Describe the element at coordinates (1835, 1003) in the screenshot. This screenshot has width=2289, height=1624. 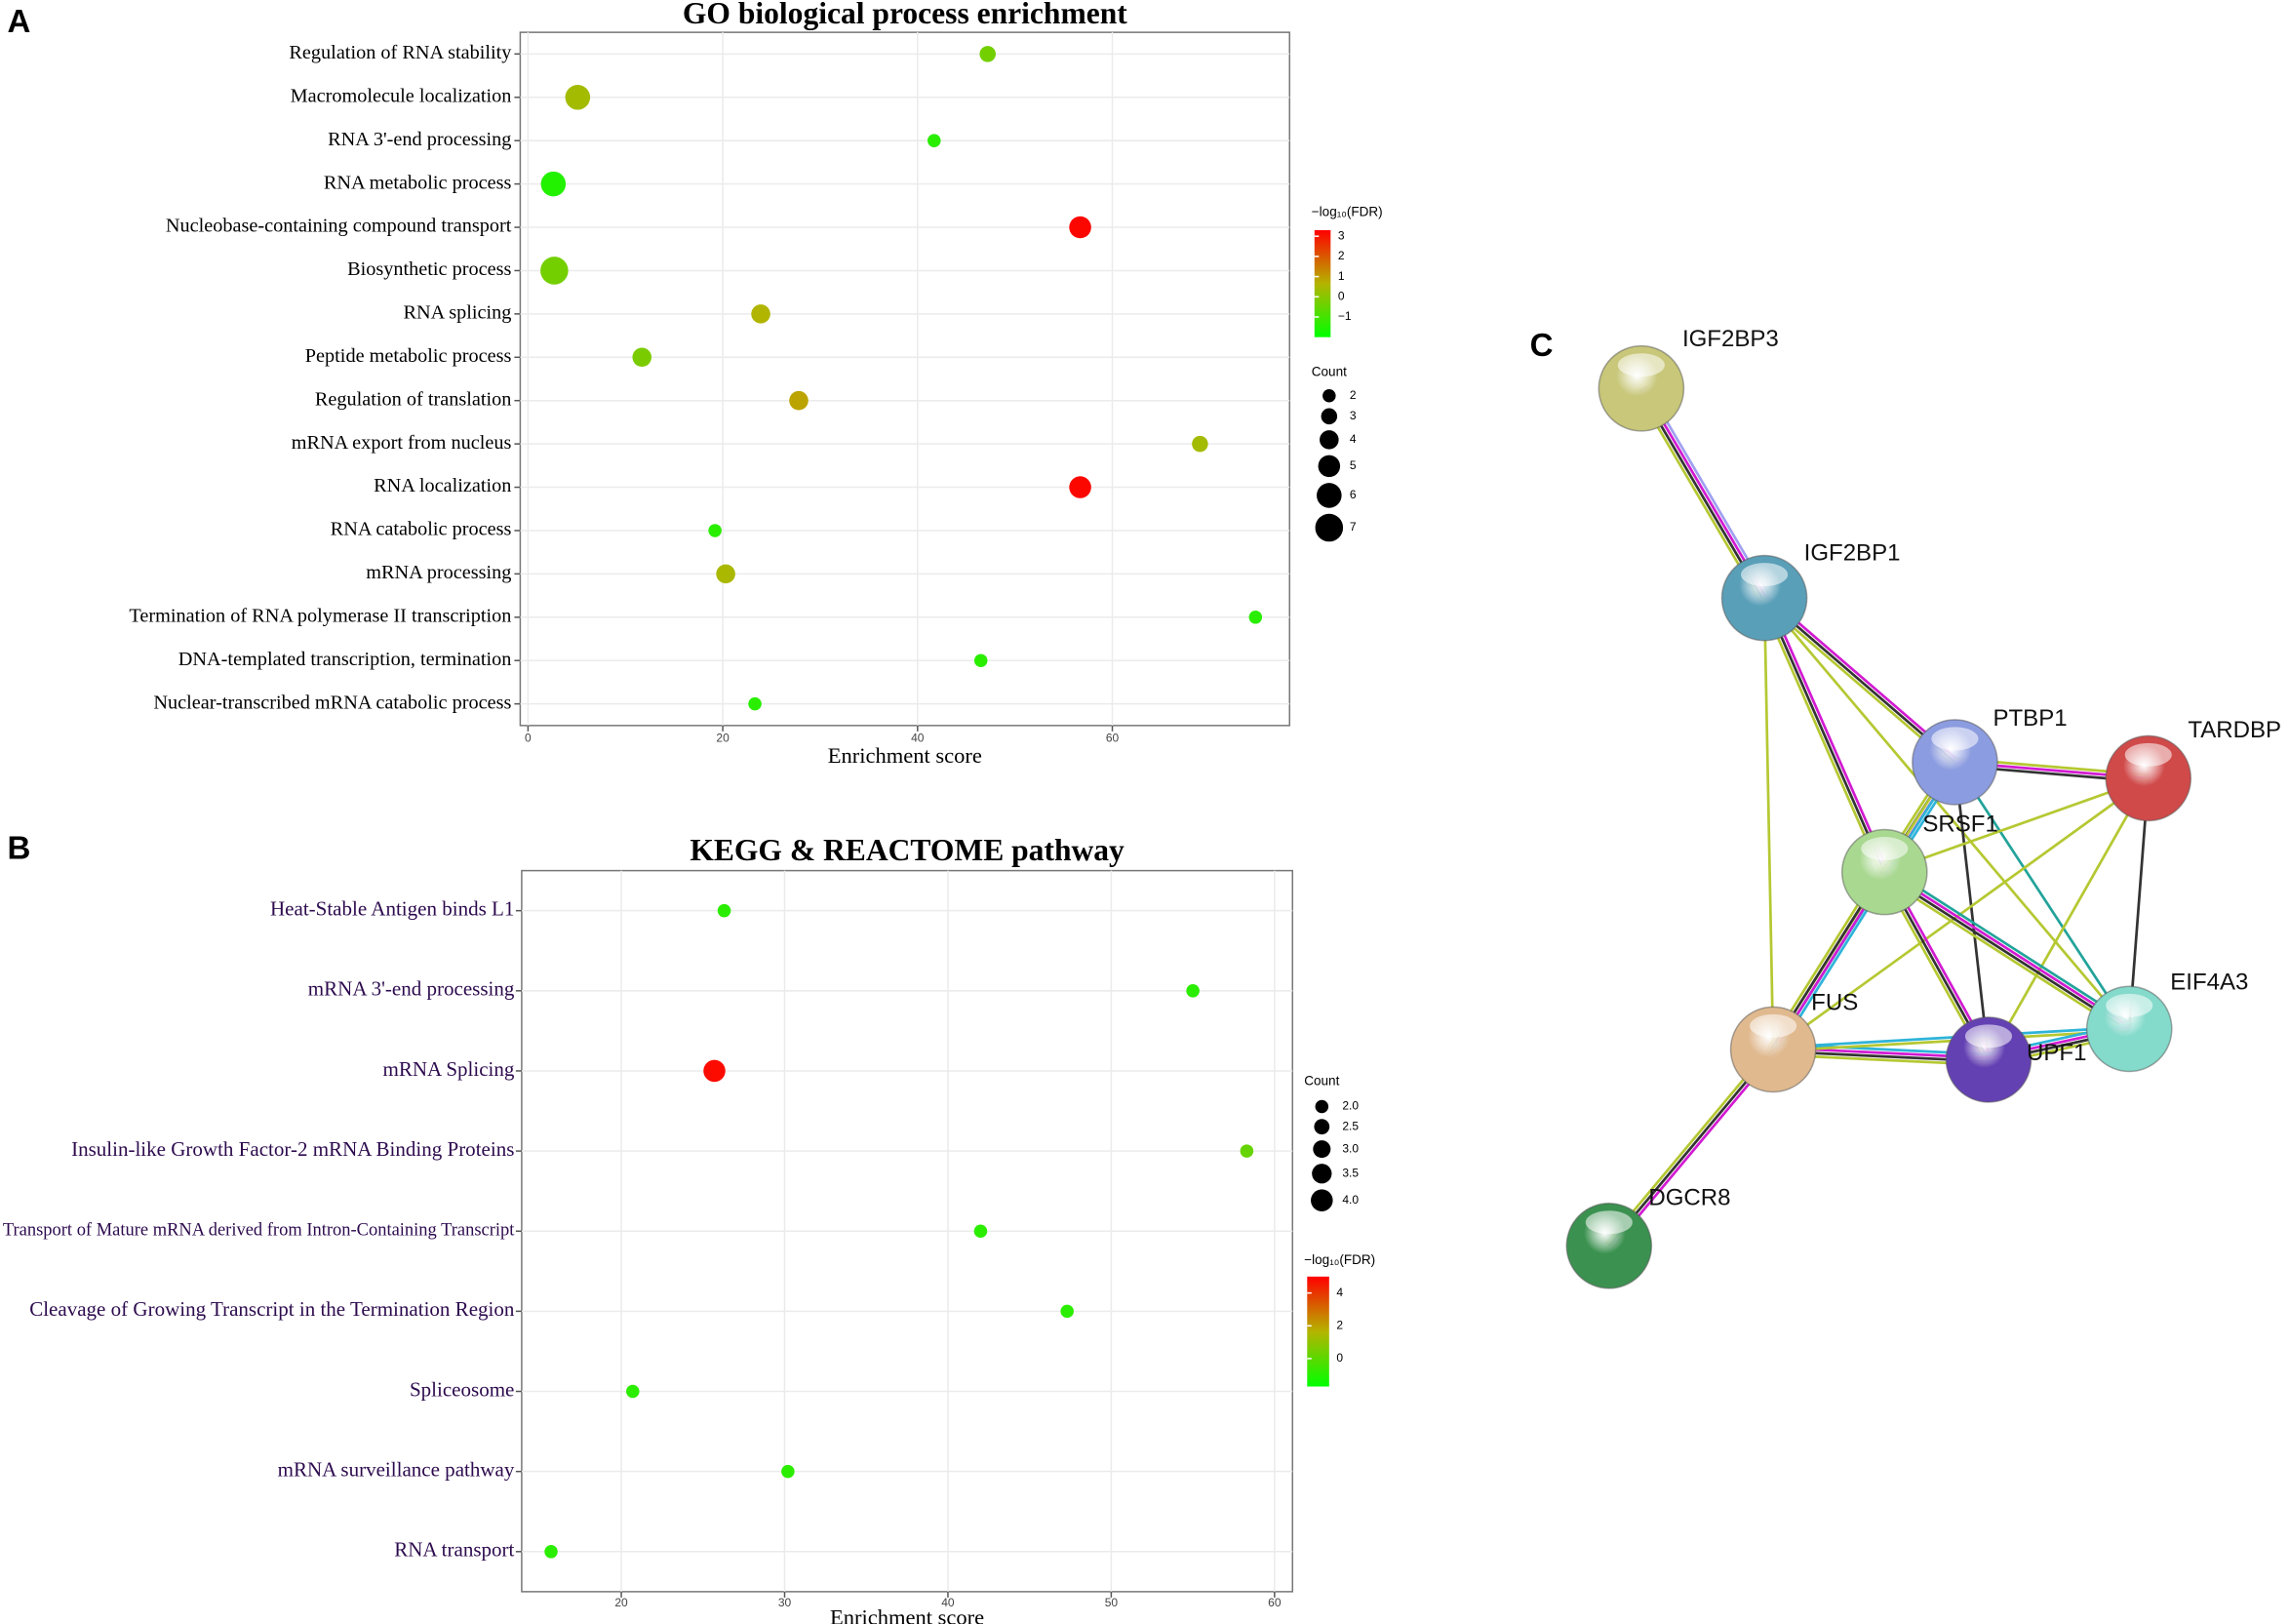
I see `node-label: FUS` at that location.